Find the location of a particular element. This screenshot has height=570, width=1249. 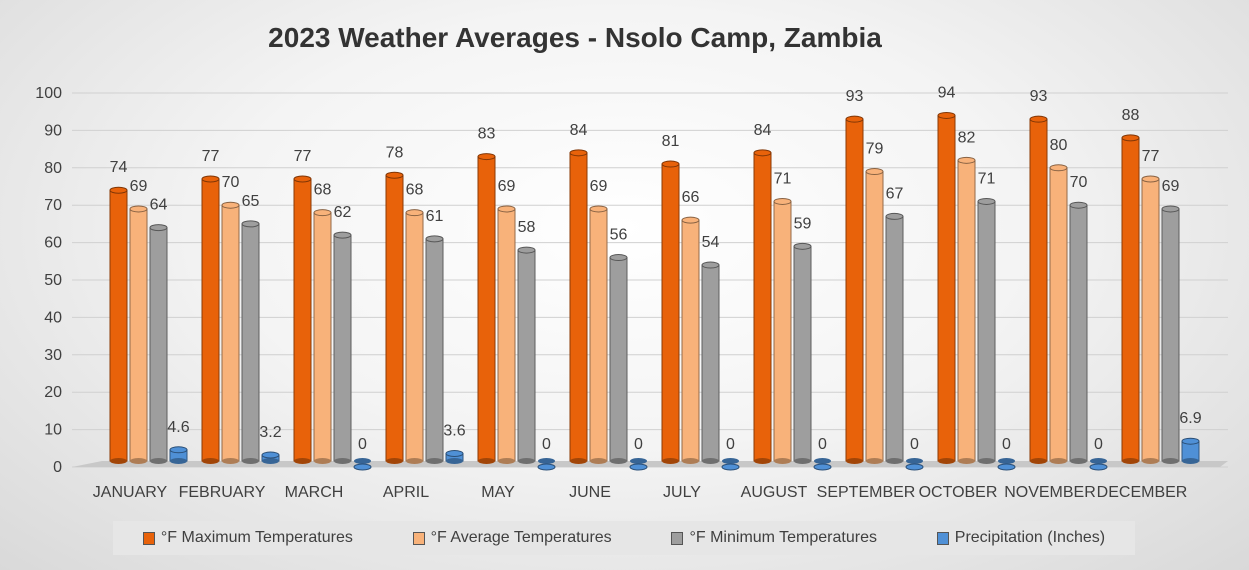

data-label: 82 is located at coordinates (967, 137).